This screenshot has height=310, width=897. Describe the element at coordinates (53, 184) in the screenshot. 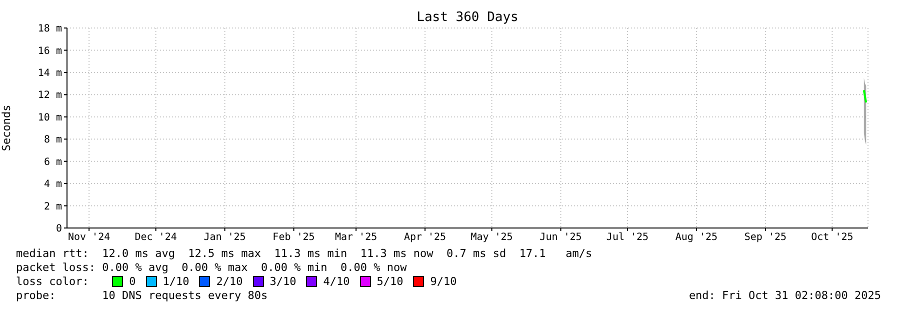

I see `y-tick-label: 4 m` at that location.